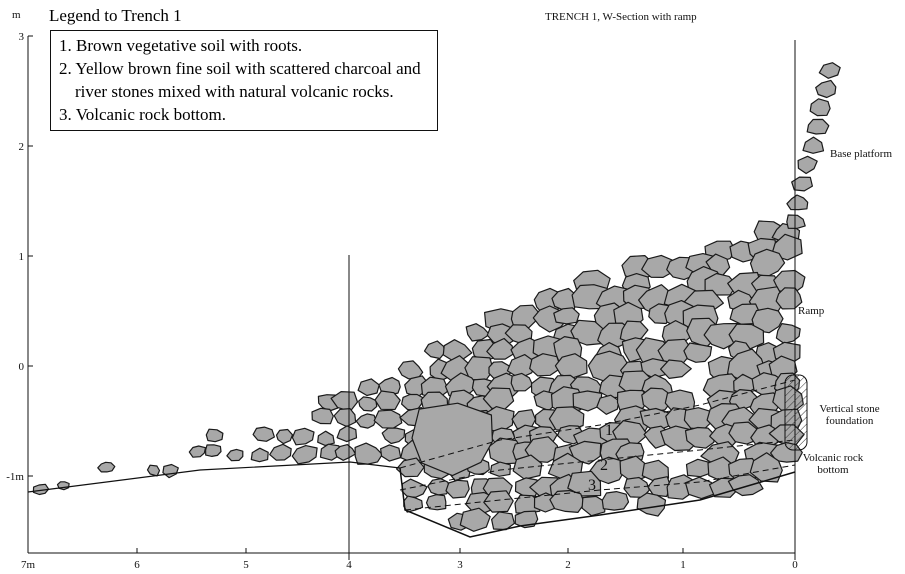 This screenshot has width=905, height=574. What do you see at coordinates (22, 147) in the screenshot?
I see `y-tick-label: 2` at bounding box center [22, 147].